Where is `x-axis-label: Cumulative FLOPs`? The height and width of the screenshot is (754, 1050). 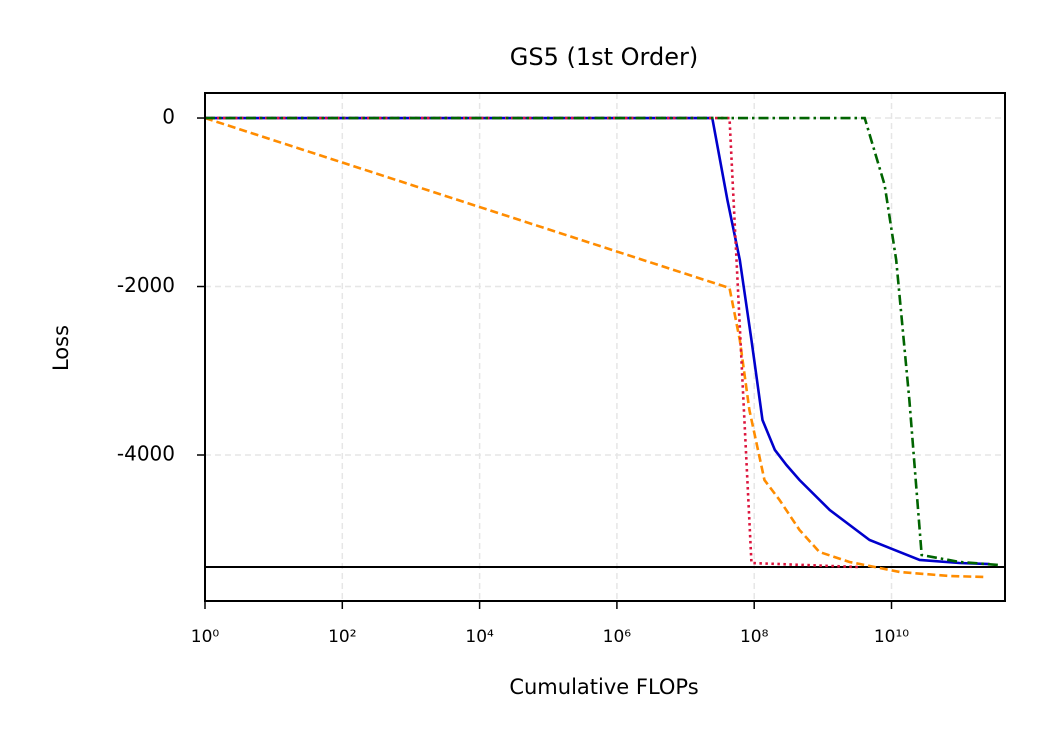 x-axis-label: Cumulative FLOPs is located at coordinates (603, 687).